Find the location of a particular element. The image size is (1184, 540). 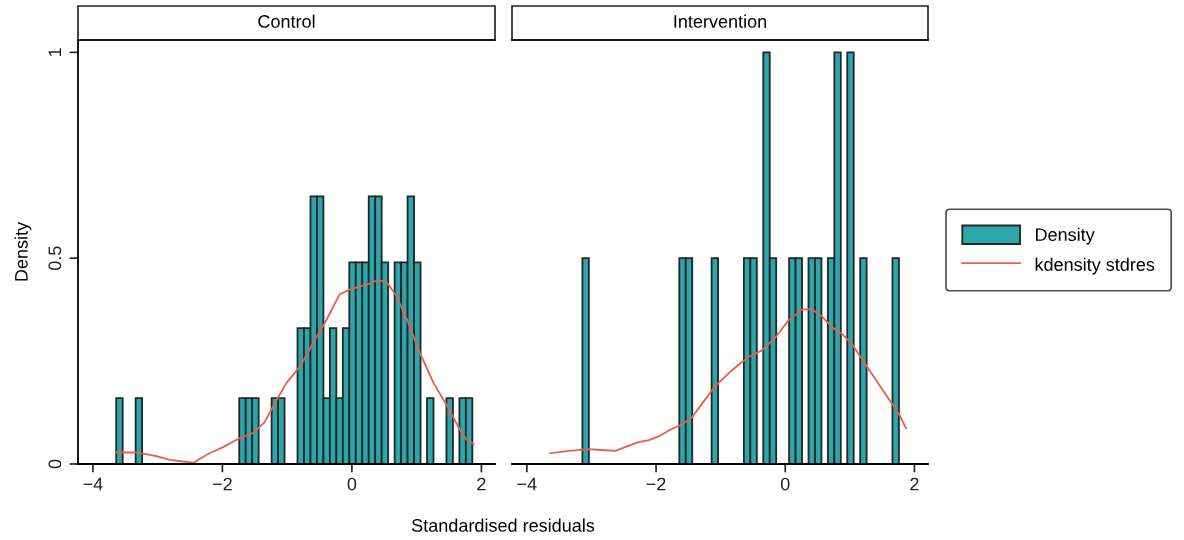

y-tick-label: 0 is located at coordinates (55, 464).